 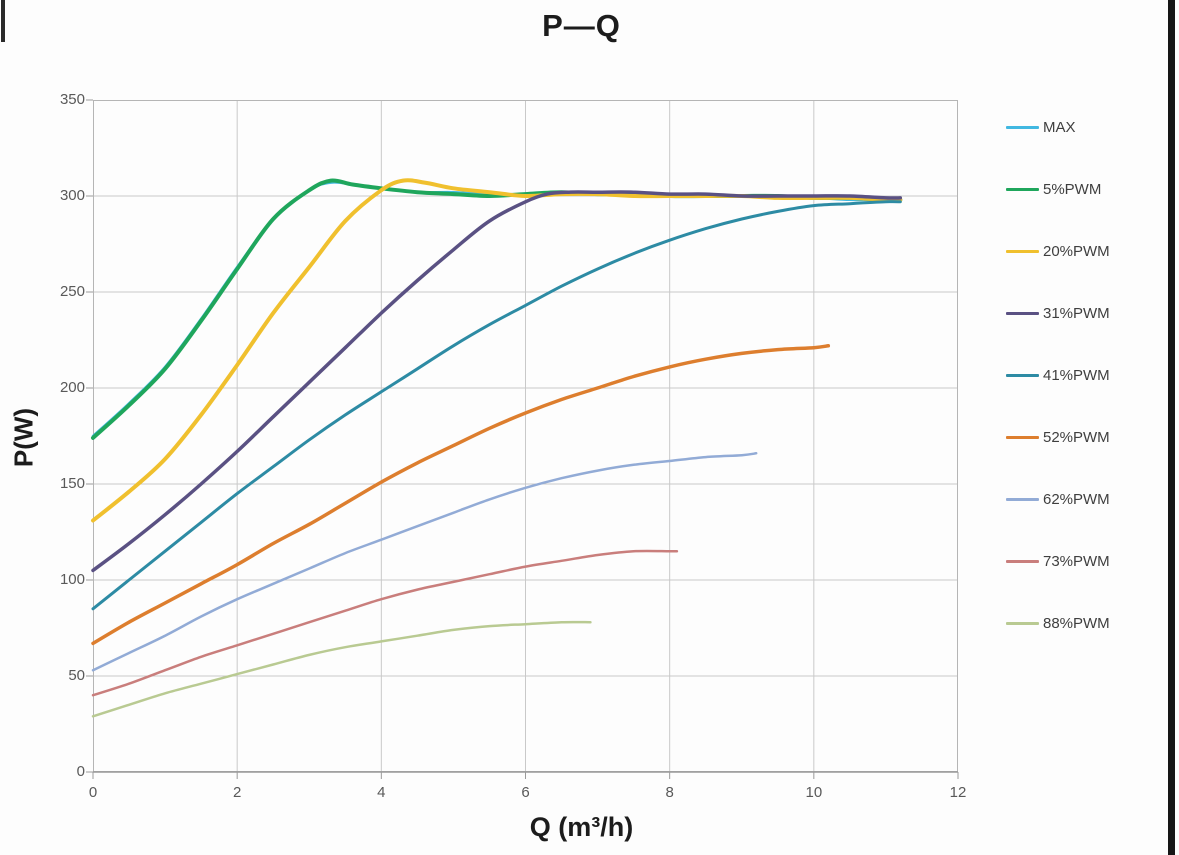 I want to click on legend-swatch-5%PWM, so click(x=1022, y=189).